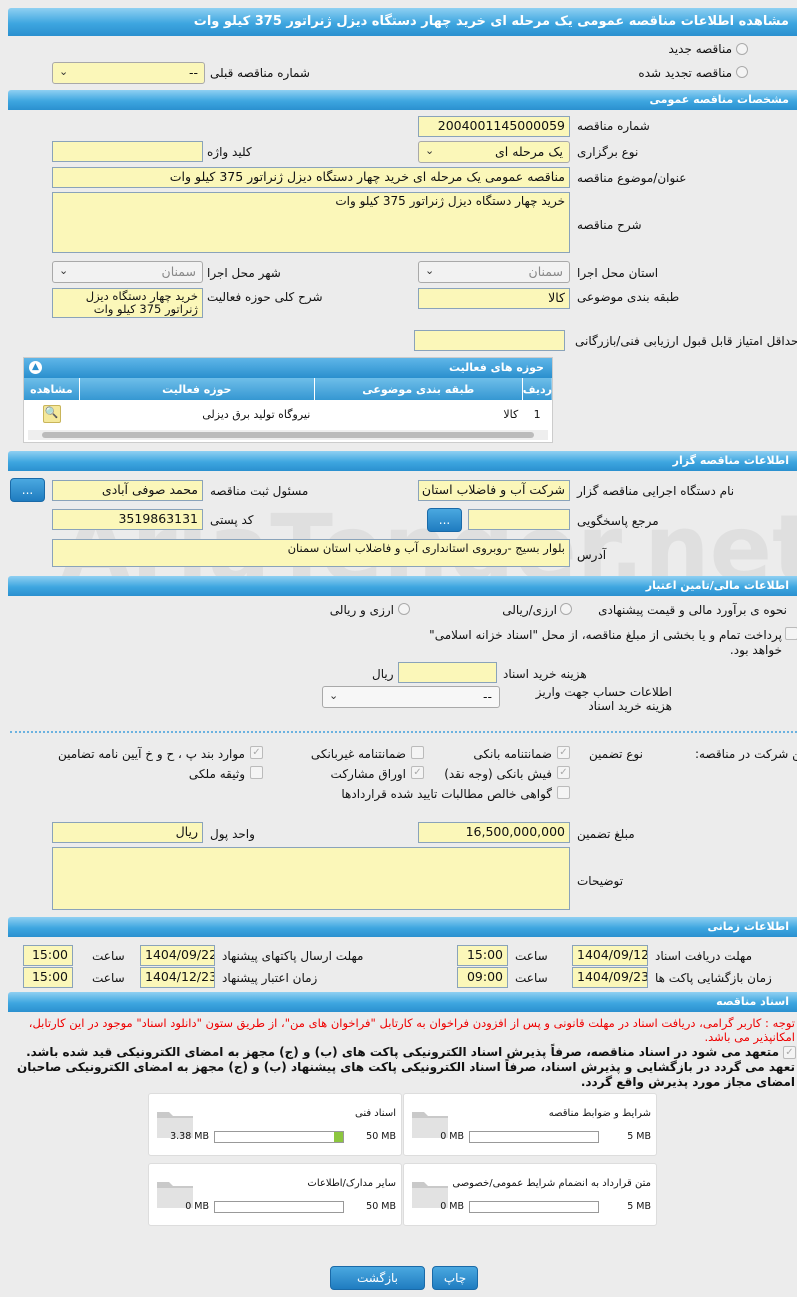  I want to click on doc-deadline-time: 15:00, so click(482, 955).